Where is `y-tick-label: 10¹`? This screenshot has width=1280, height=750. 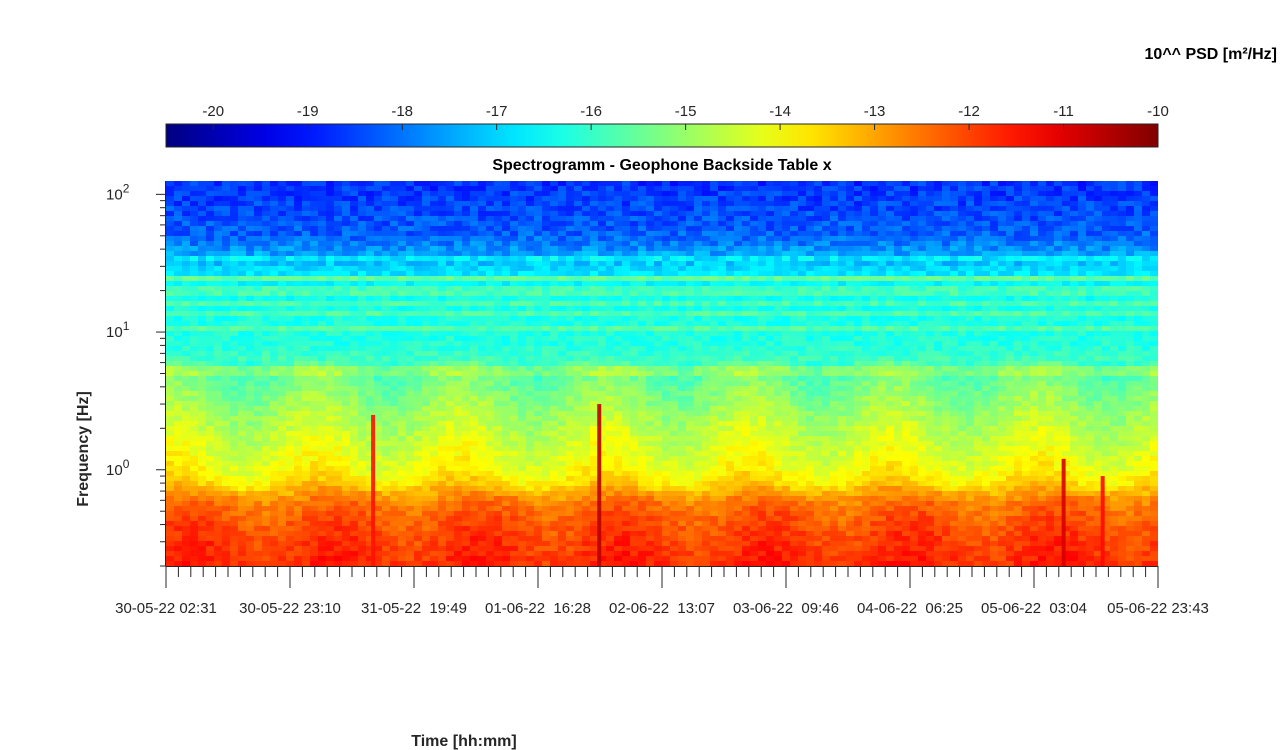
y-tick-label: 10¹ is located at coordinates (118, 330).